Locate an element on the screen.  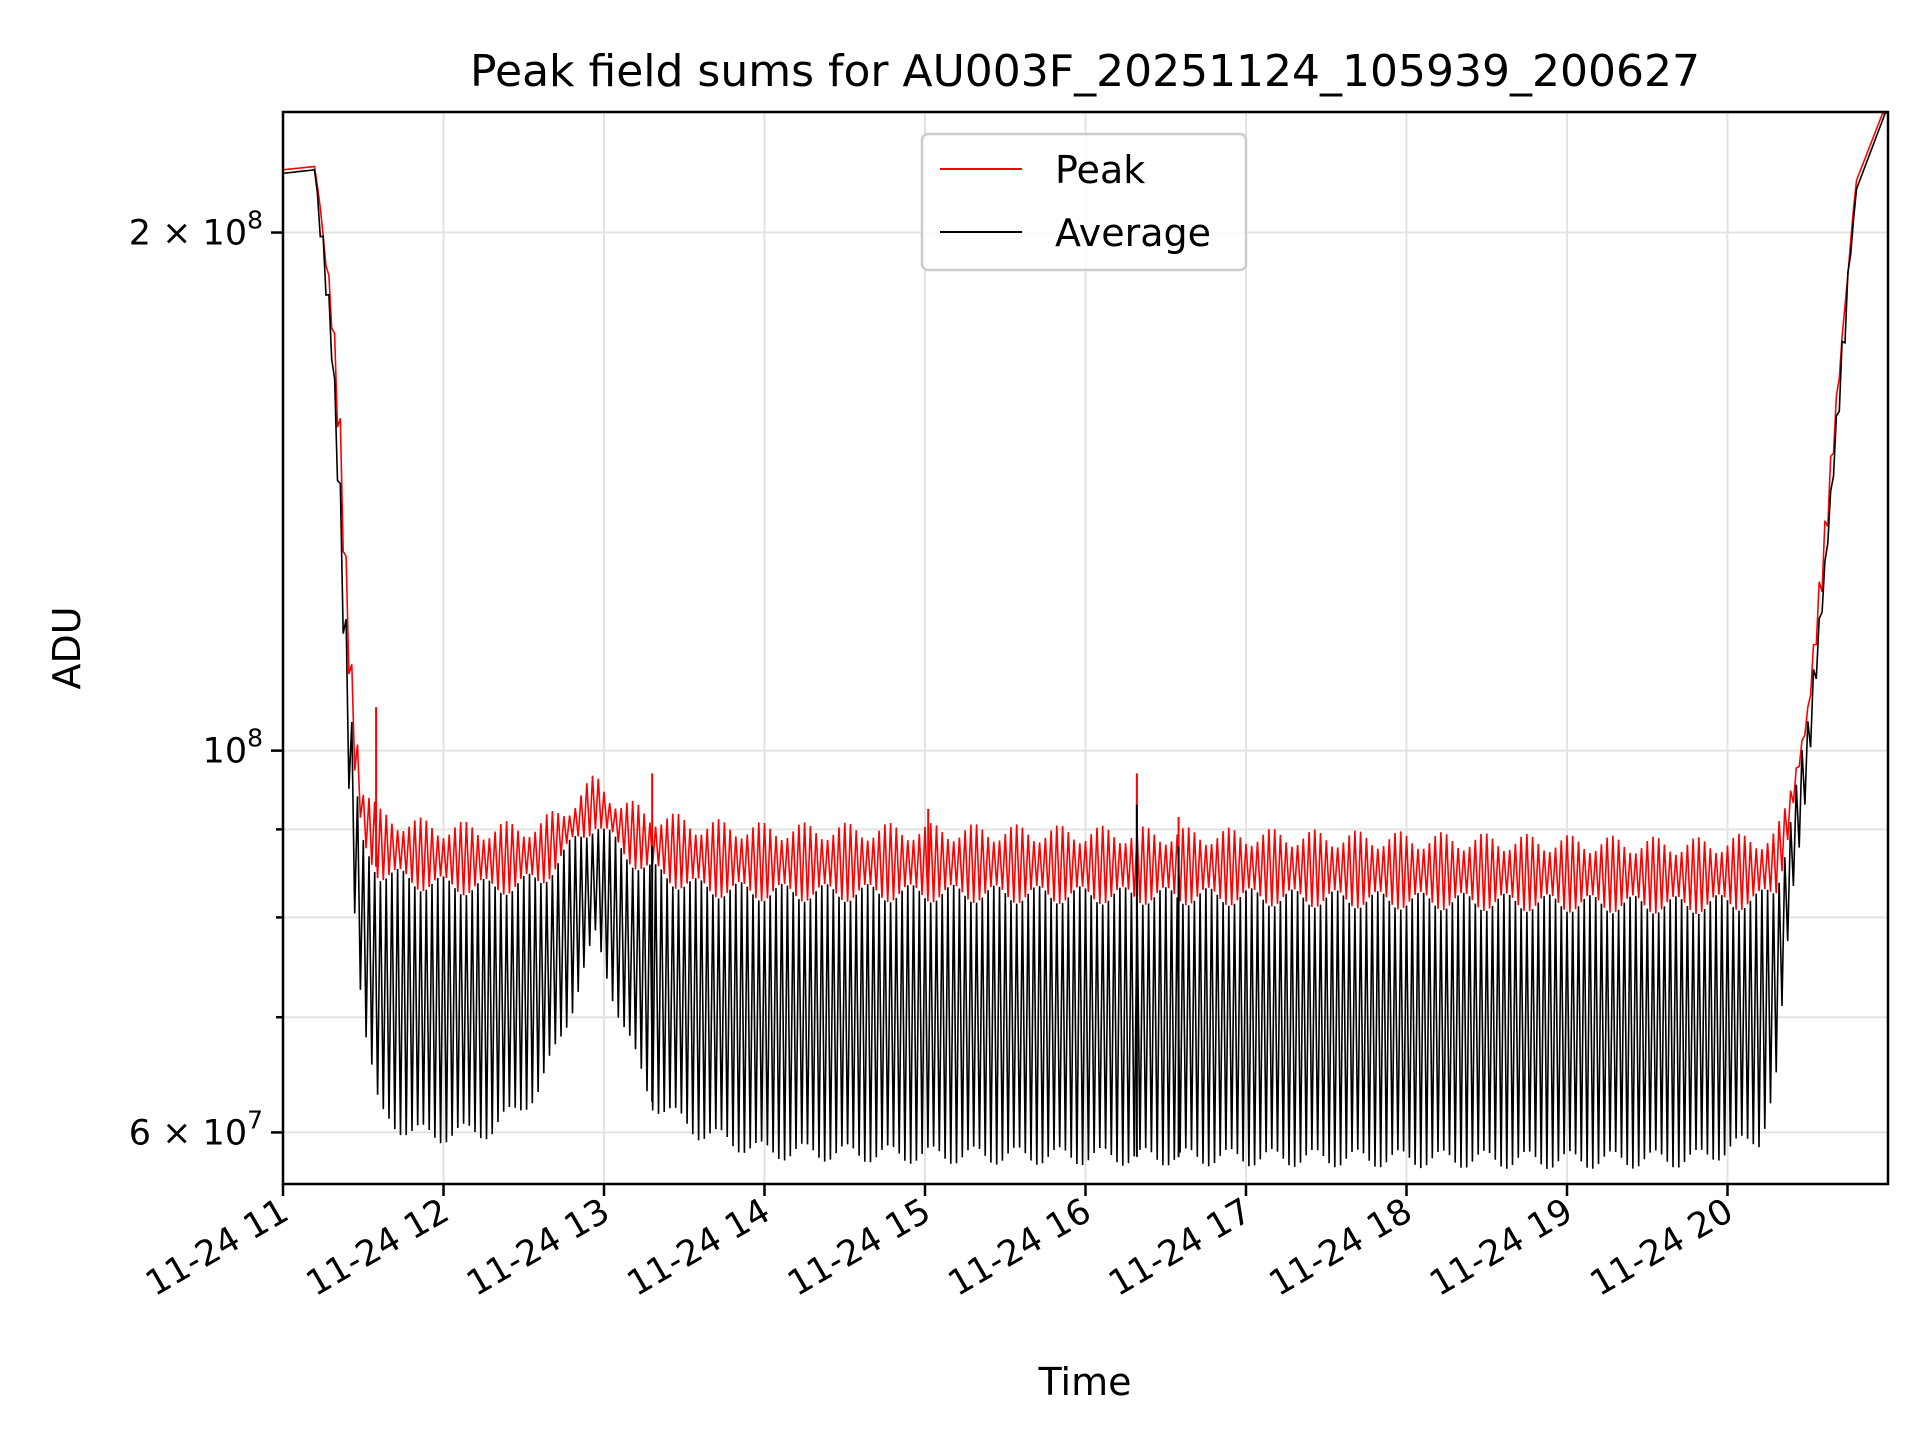
y-tick-label: 6 × 107 is located at coordinates (196, 1129).